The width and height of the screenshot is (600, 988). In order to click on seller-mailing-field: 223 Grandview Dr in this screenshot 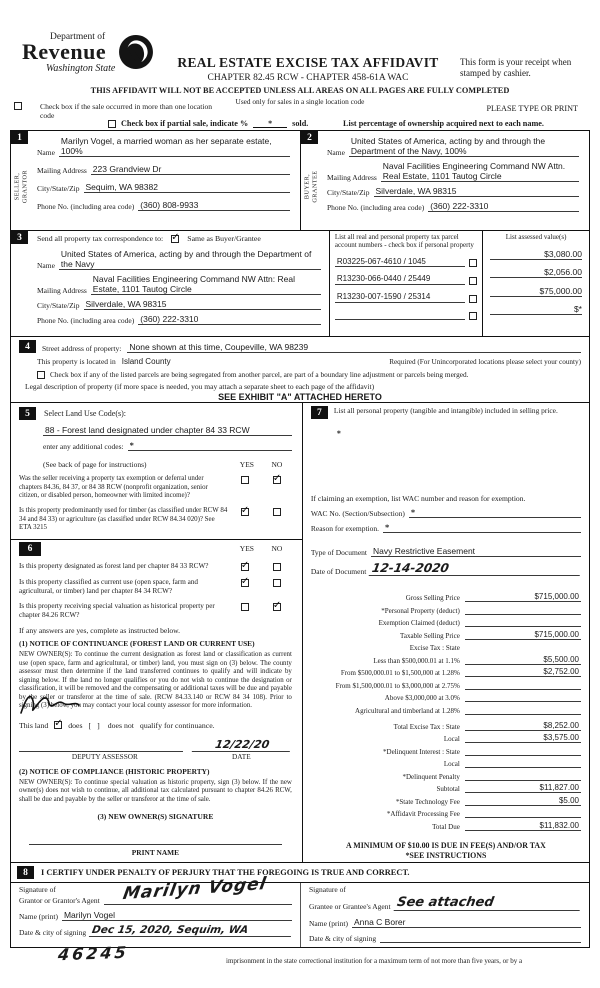, I will do `click(190, 169)`.